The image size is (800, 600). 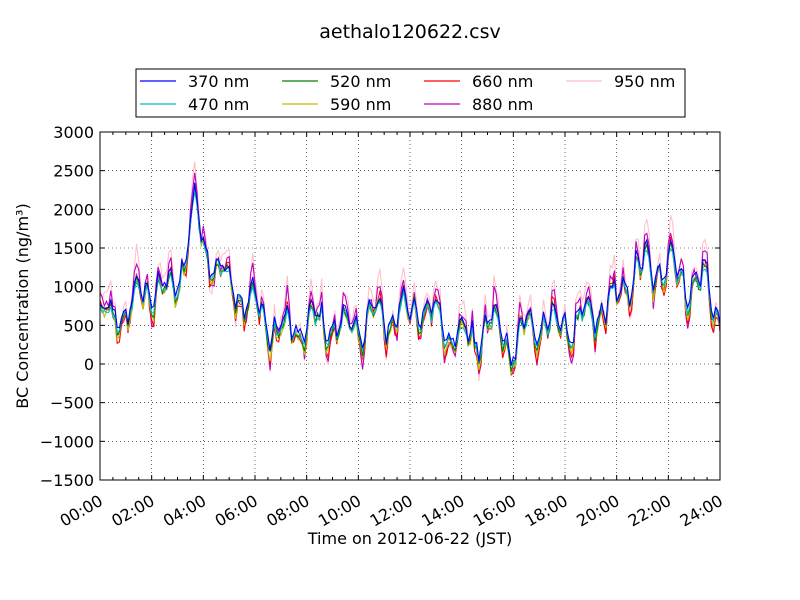 What do you see at coordinates (360, 81) in the screenshot?
I see `legend-label: 520 nm` at bounding box center [360, 81].